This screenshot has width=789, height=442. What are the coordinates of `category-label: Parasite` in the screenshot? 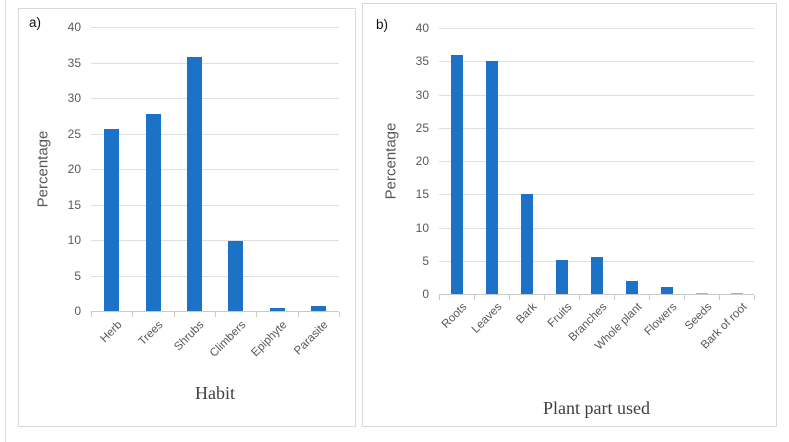 It's located at (311, 338).